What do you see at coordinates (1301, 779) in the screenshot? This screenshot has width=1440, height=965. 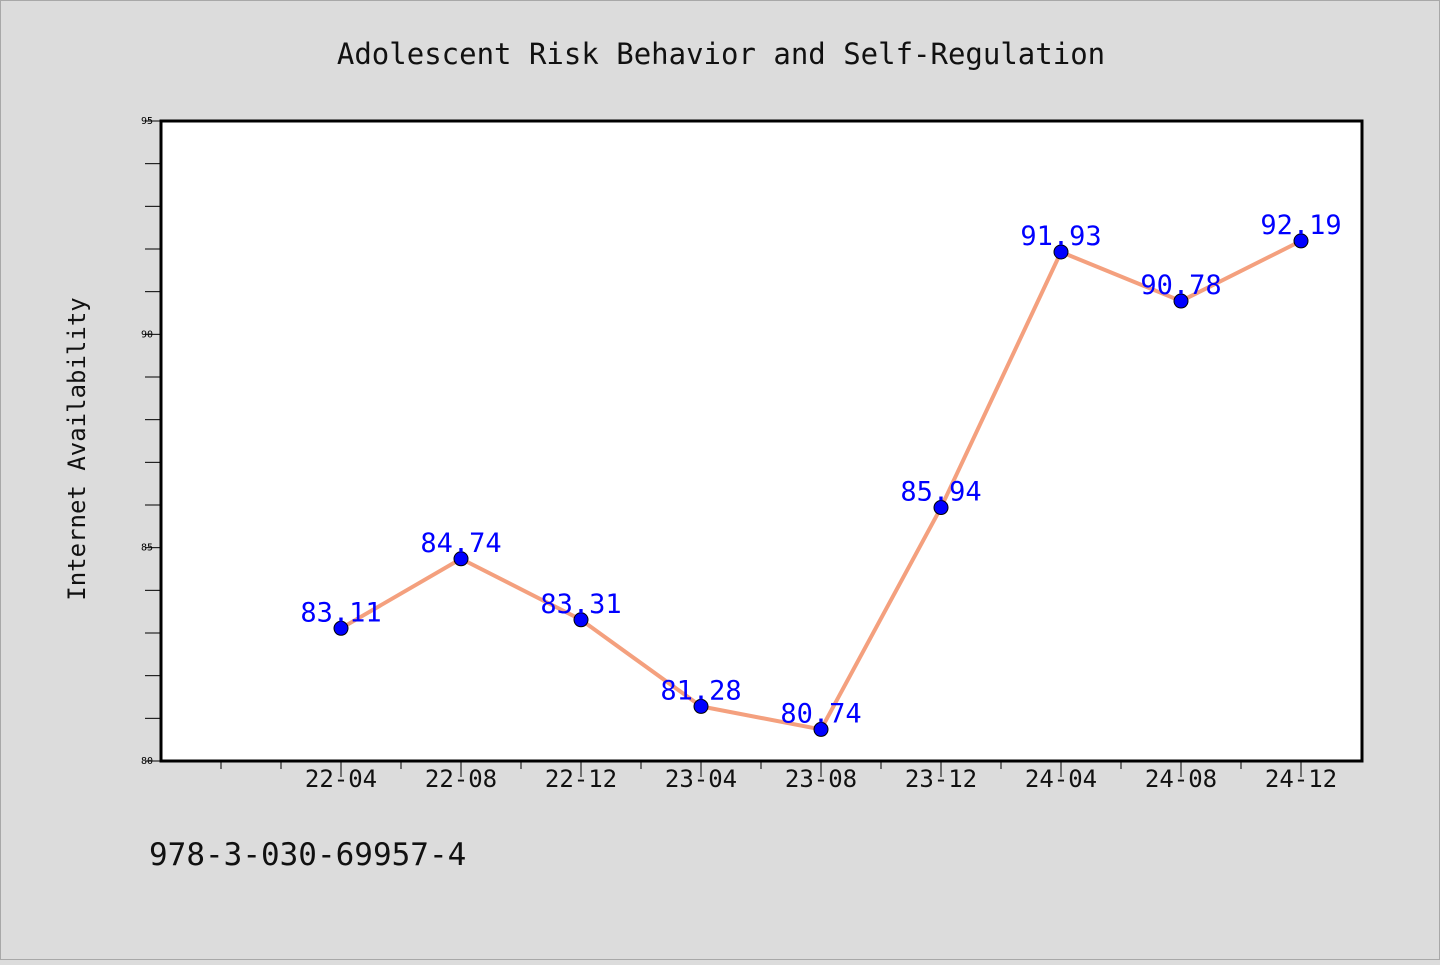 I see `x-tick-label: 24-12` at bounding box center [1301, 779].